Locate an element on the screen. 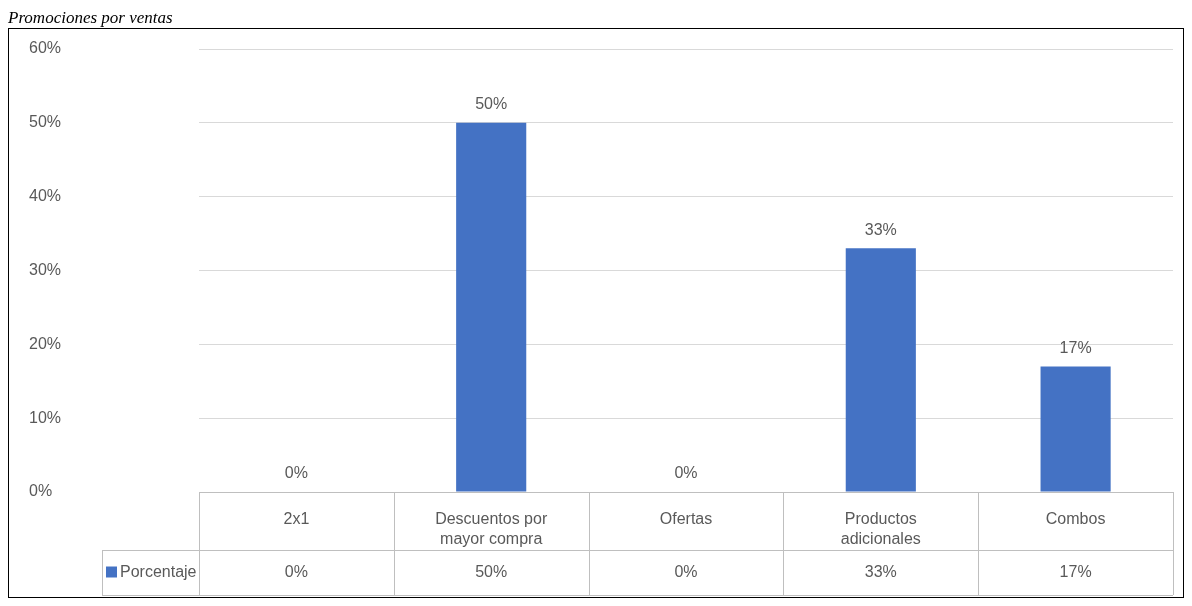  chart-title: Promociones por ventas is located at coordinates (91, 18).